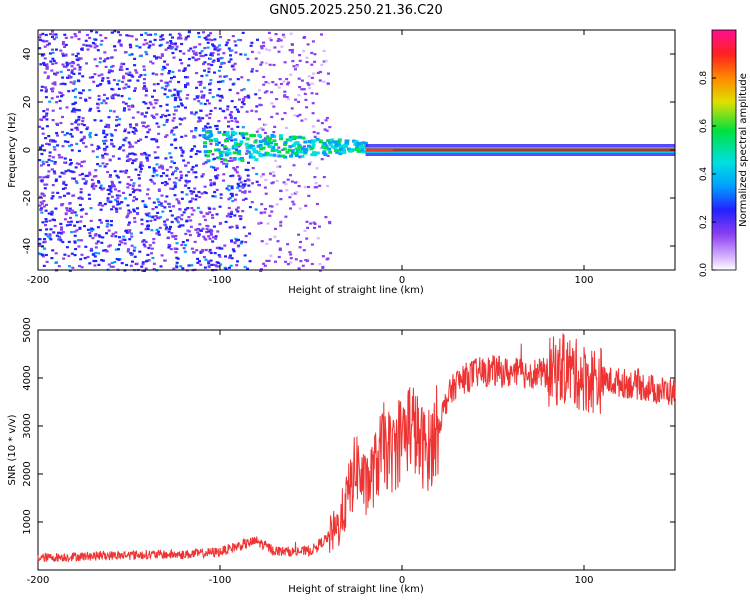  Describe the element at coordinates (12, 150) in the screenshot. I see `spectrogram-ylabel: Frequency (Hz)` at that location.